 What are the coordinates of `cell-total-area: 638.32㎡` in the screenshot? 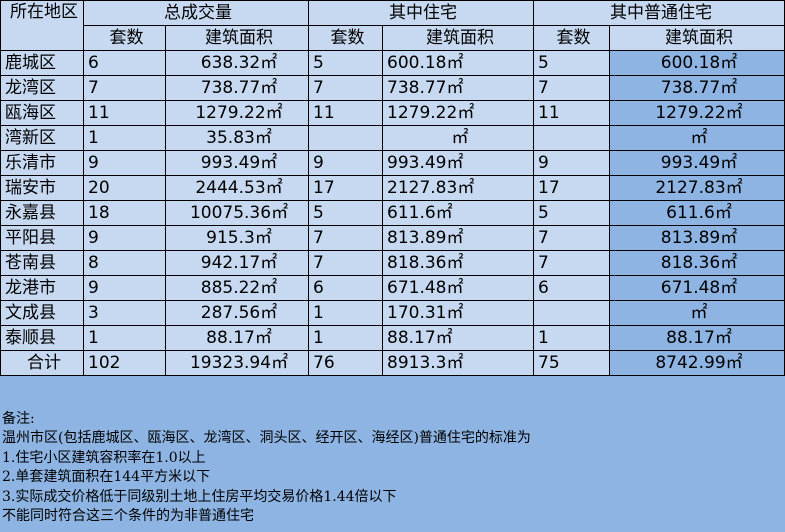 It's located at (237, 63).